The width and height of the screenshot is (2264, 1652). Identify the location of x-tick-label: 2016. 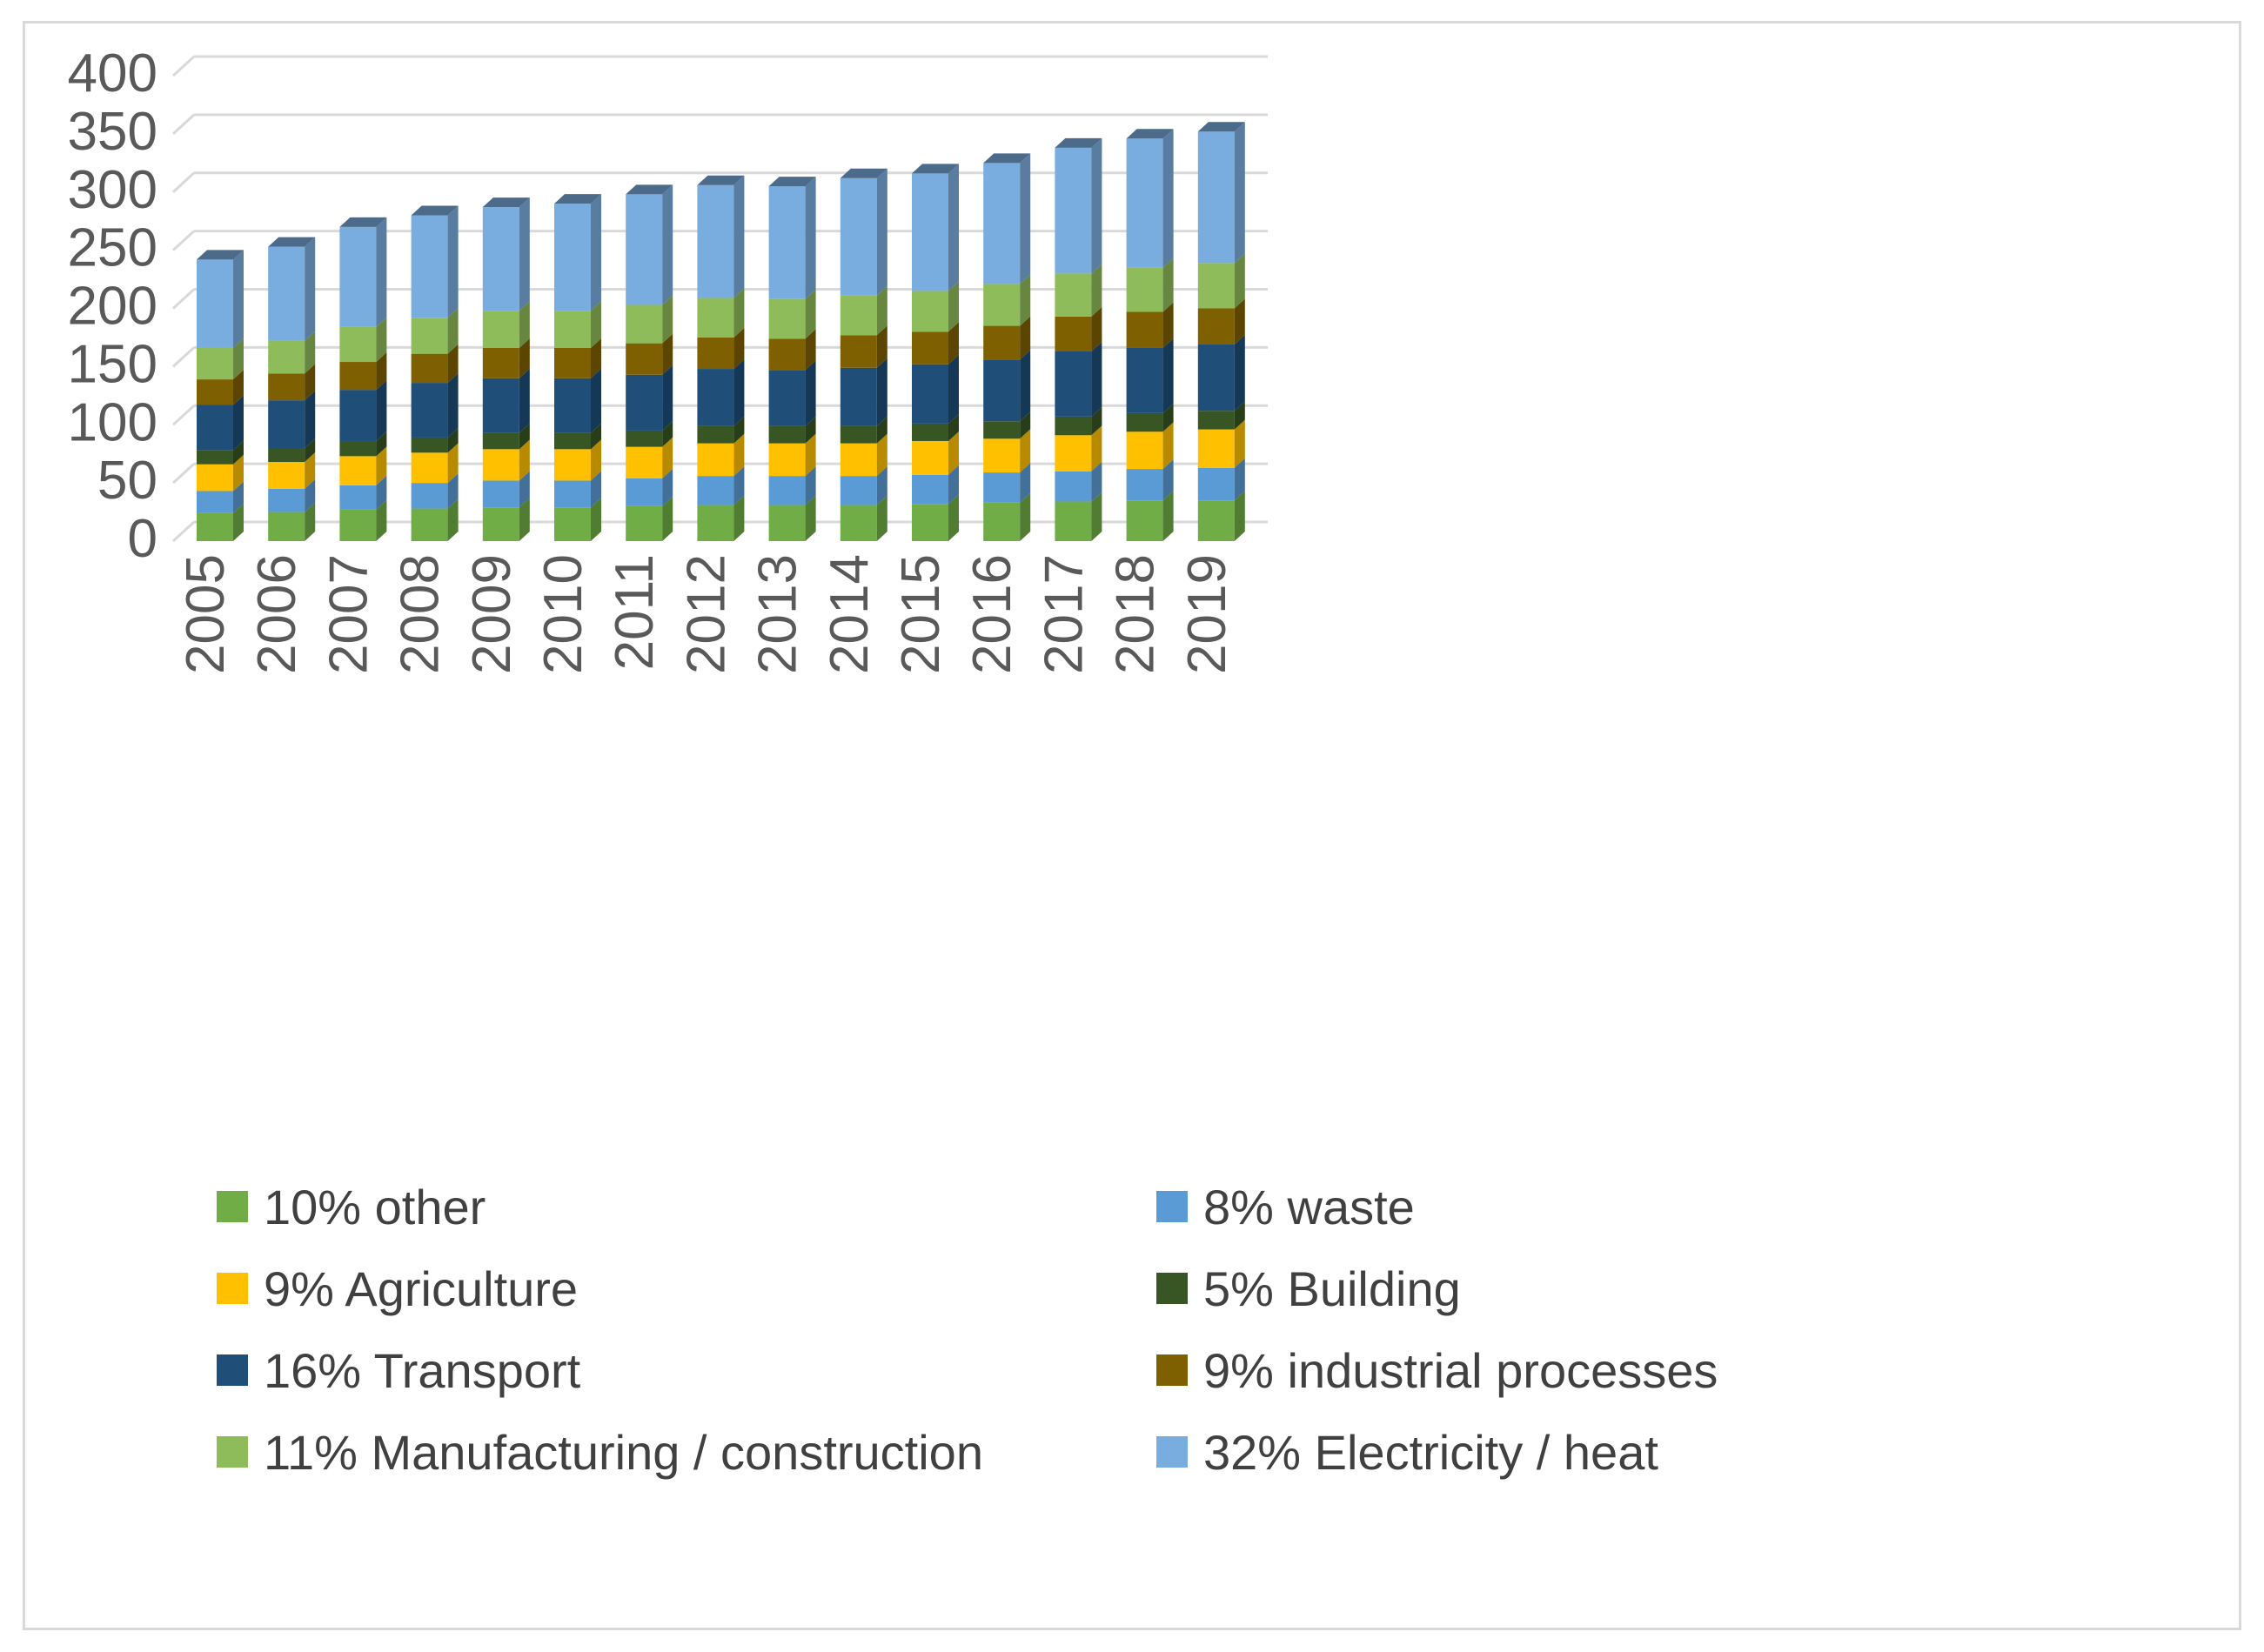
(992, 614).